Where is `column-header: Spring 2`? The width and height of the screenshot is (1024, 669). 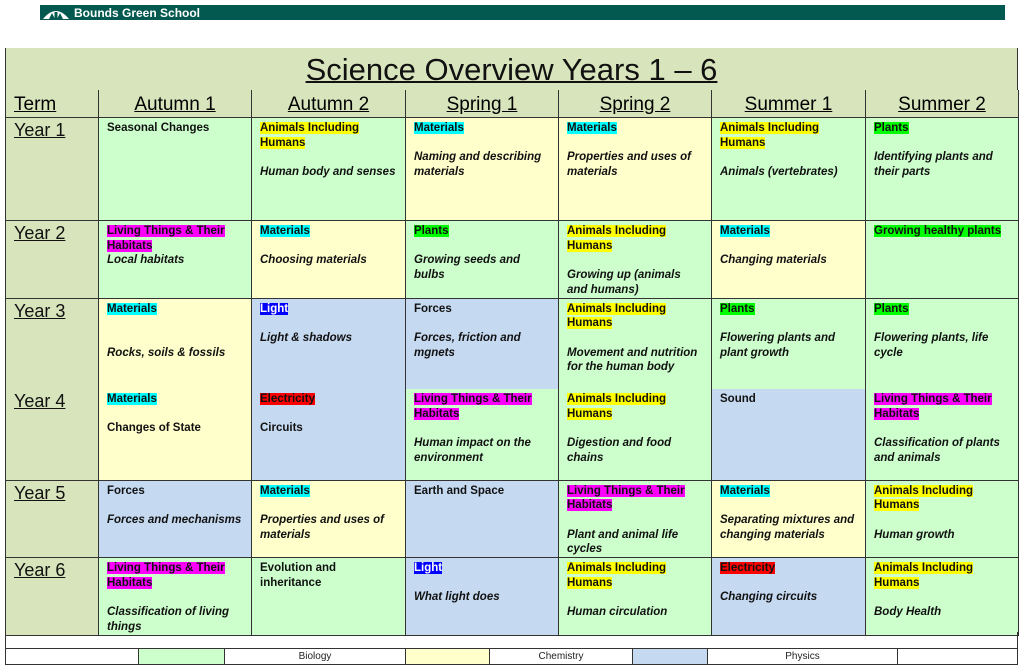 column-header: Spring 2 is located at coordinates (635, 104).